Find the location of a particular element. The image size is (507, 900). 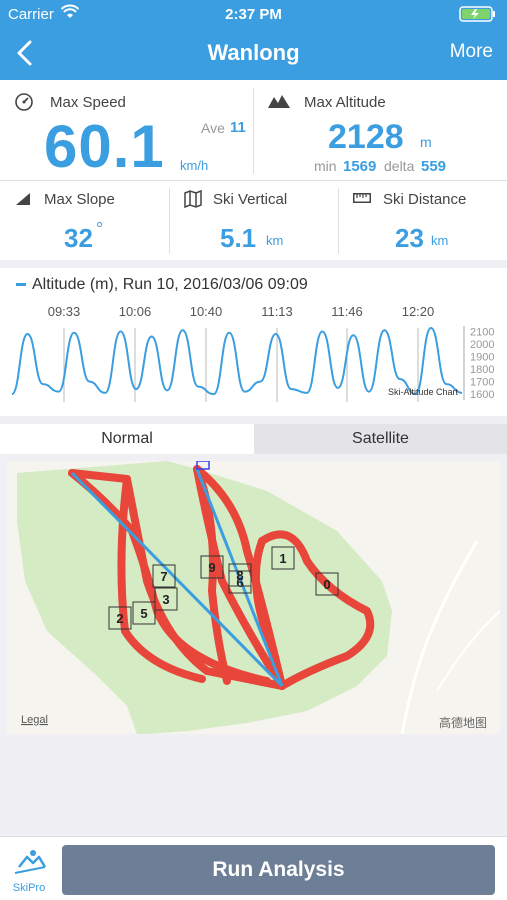

run-marker: 2 is located at coordinates (120, 618).